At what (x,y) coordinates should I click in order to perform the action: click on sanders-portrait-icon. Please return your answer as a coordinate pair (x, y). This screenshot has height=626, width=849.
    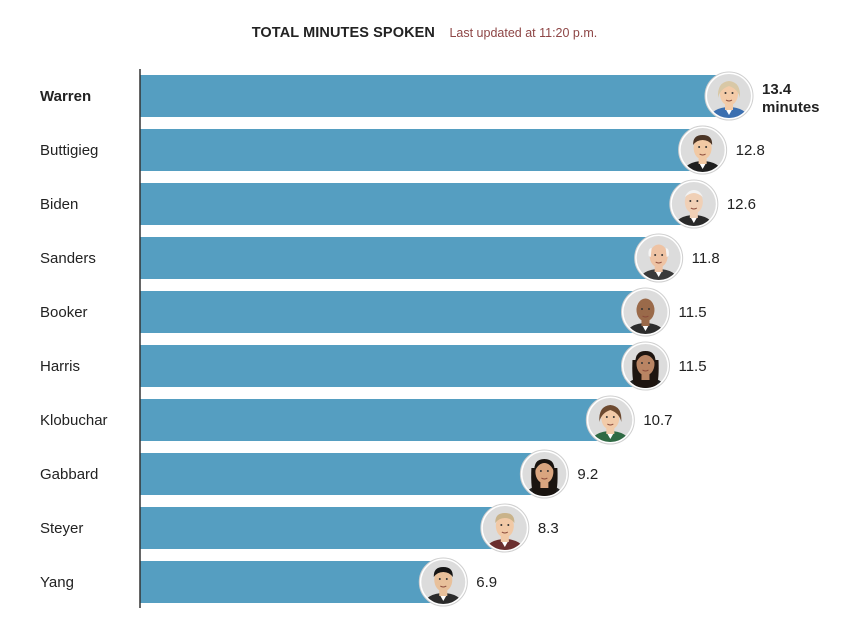
    Looking at the image, I should click on (659, 258).